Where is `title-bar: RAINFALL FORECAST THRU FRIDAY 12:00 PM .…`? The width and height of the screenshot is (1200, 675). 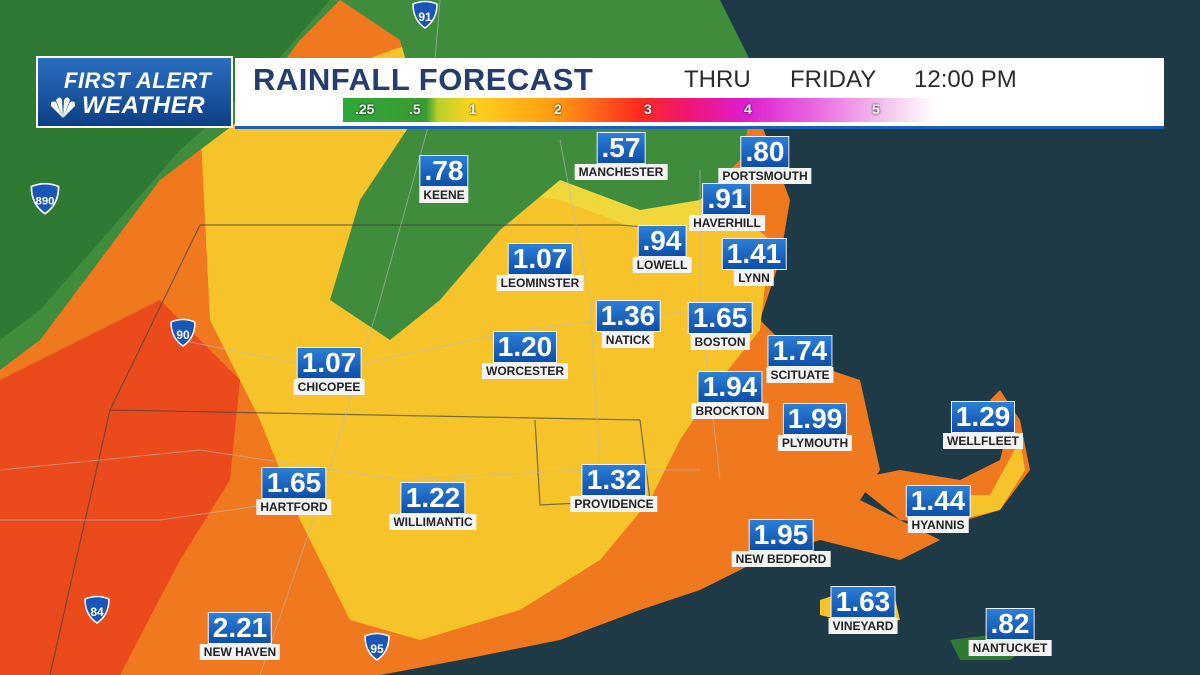
title-bar: RAINFALL FORECAST THRU FRIDAY 12:00 PM .… is located at coordinates (699, 93).